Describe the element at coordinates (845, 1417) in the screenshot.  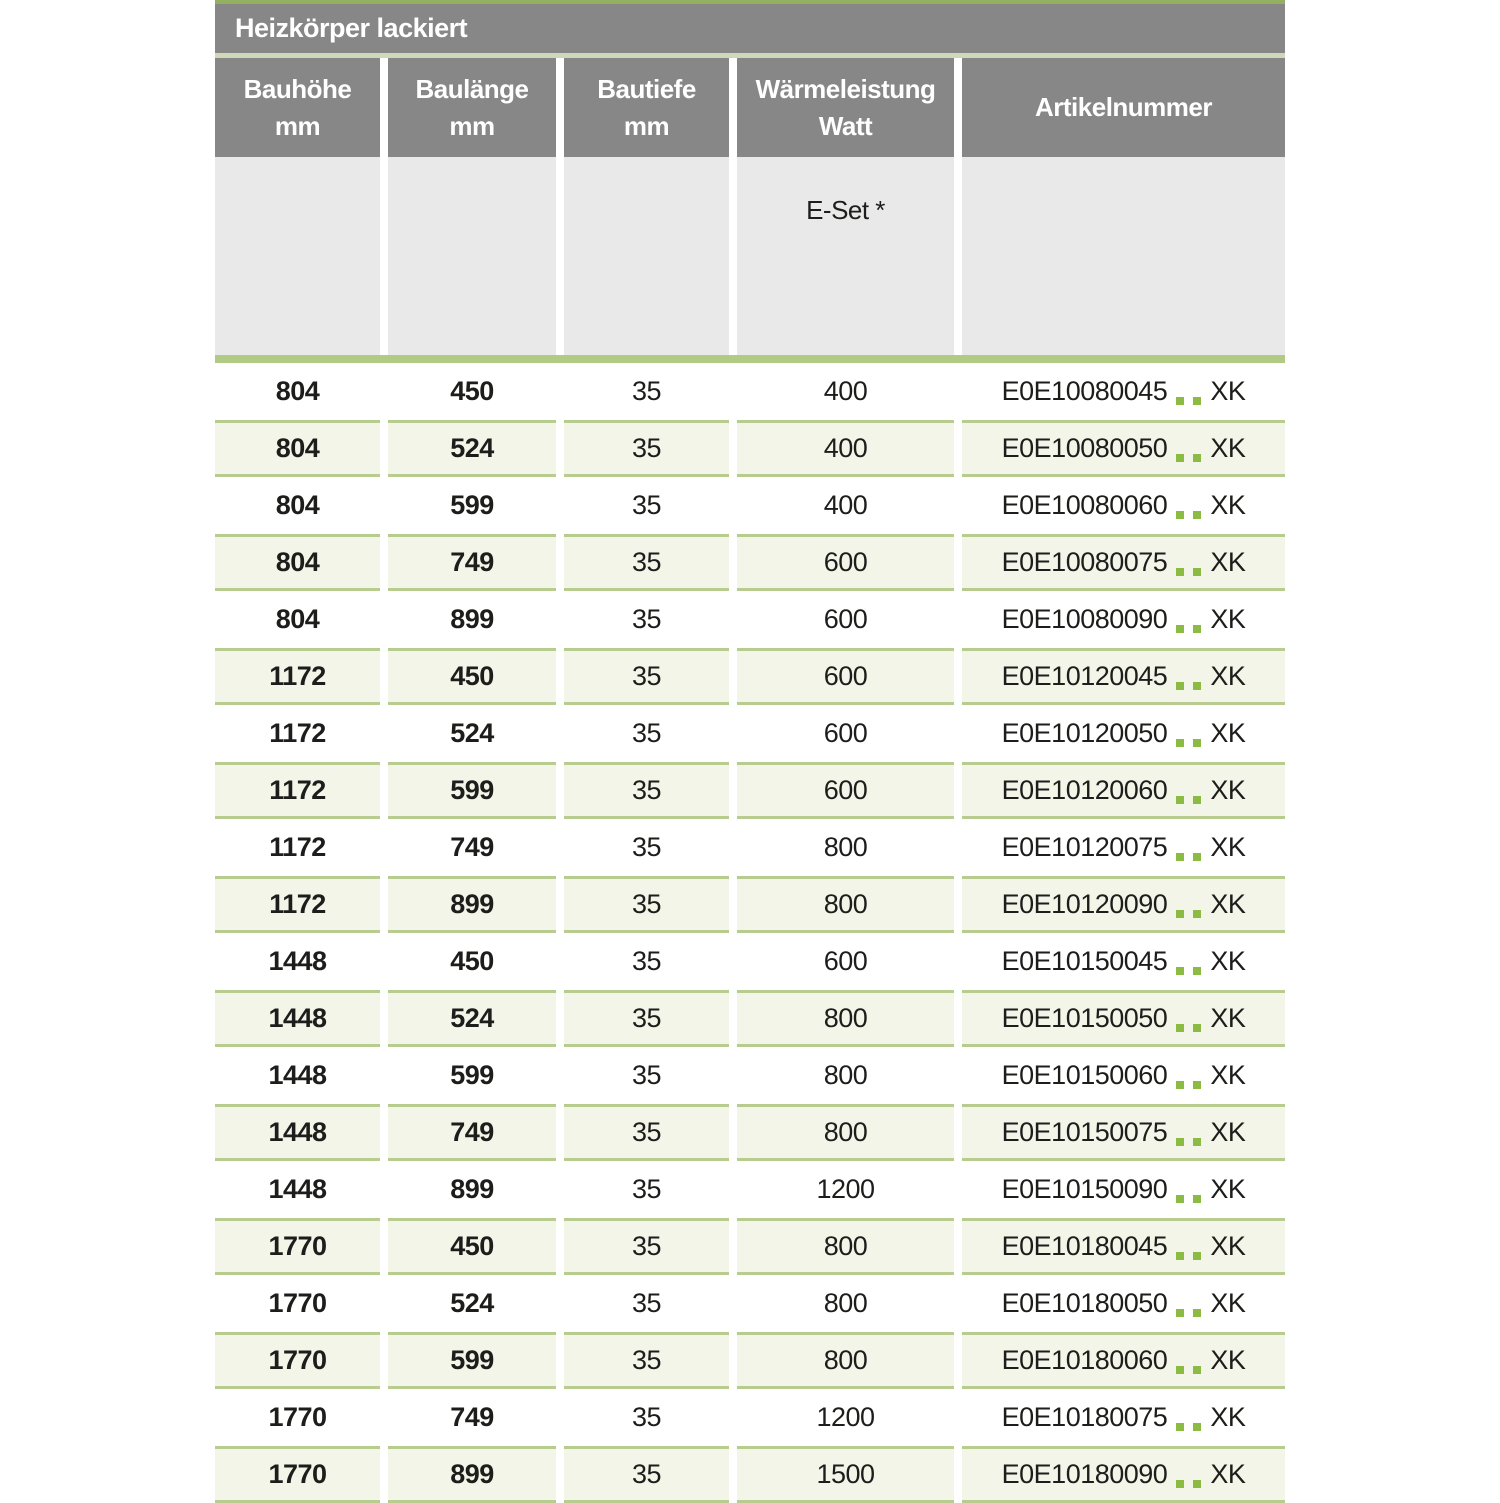
I see `cell-waermeleistung: 1200` at that location.